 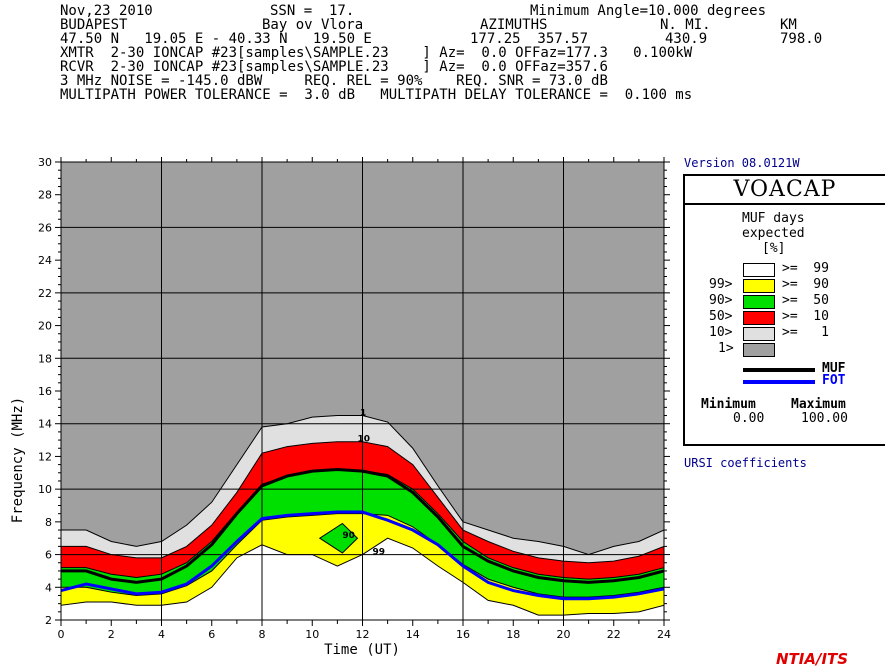 What do you see at coordinates (161, 634) in the screenshot?
I see `x-tick-label: 4` at bounding box center [161, 634].